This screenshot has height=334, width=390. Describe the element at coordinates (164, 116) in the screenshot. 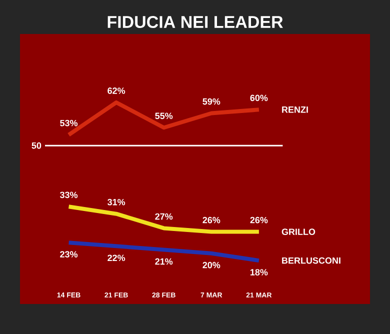

I see `data-label: 55%` at that location.